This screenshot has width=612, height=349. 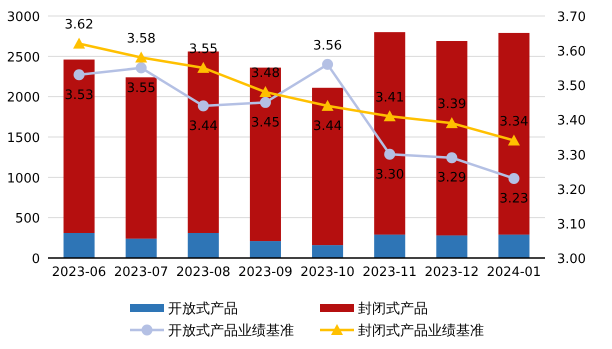 What do you see at coordinates (393, 309) in the screenshot?
I see `legend-label: 封闭式产品` at bounding box center [393, 309].